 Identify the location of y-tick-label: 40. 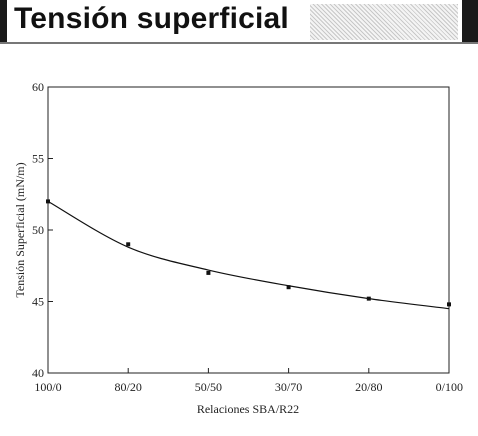
(38, 373).